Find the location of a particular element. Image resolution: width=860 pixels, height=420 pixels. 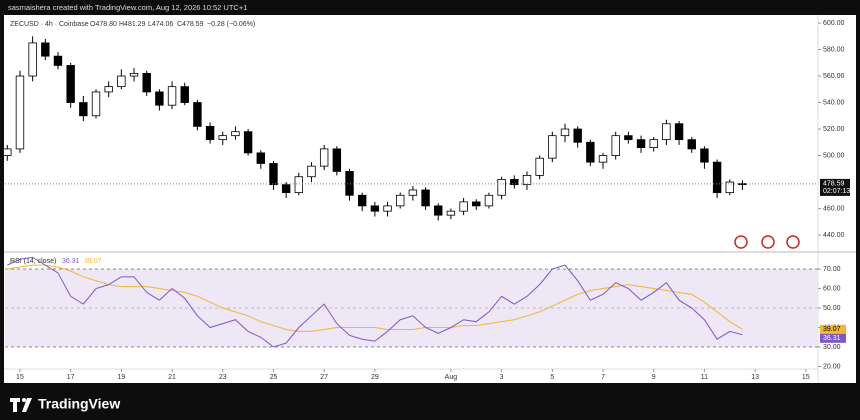

y-tick-label: 500.00 is located at coordinates (834, 155).